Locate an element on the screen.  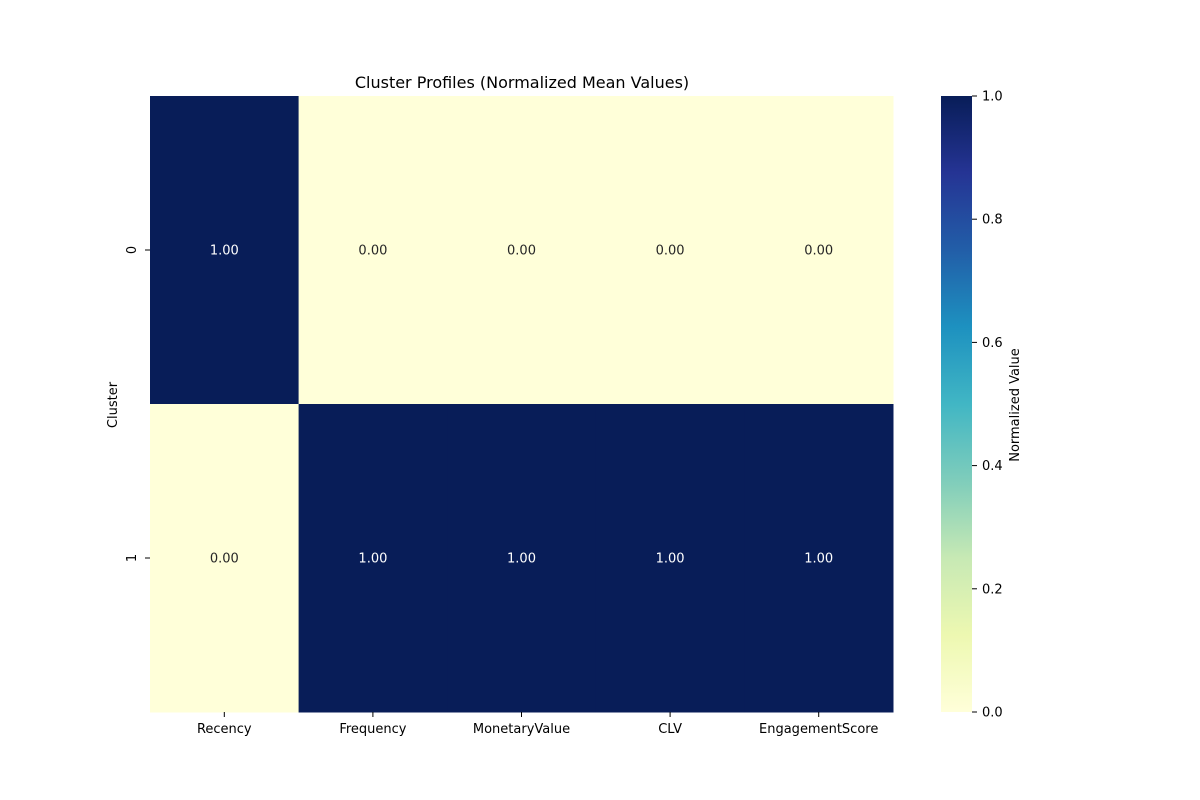
x-tick-label: CLV is located at coordinates (670, 729).